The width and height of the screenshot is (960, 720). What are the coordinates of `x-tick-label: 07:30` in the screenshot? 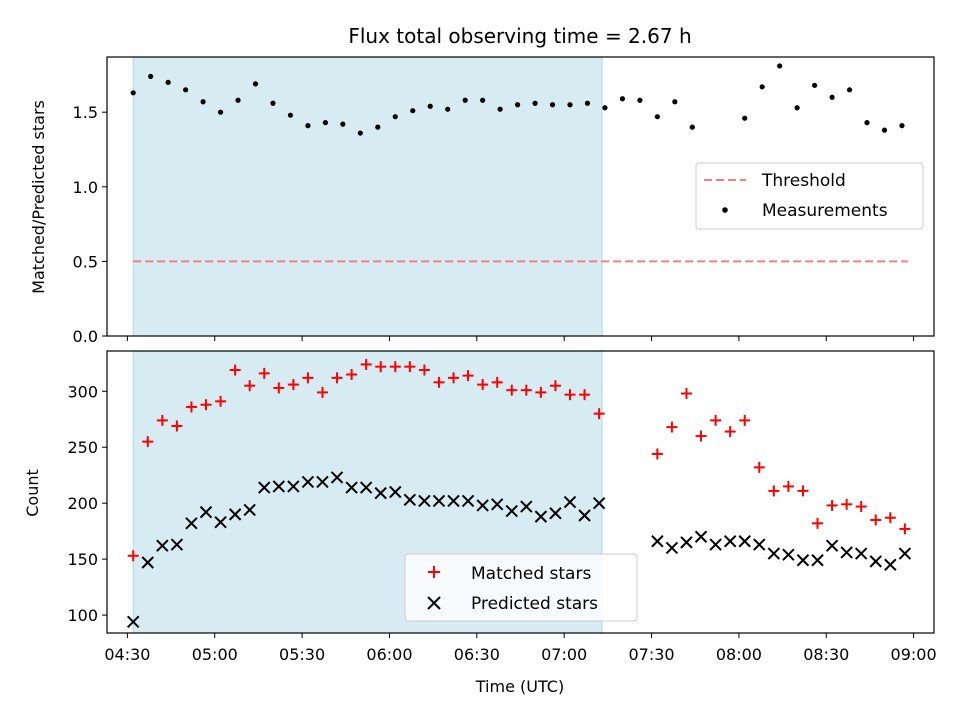 It's located at (651, 654).